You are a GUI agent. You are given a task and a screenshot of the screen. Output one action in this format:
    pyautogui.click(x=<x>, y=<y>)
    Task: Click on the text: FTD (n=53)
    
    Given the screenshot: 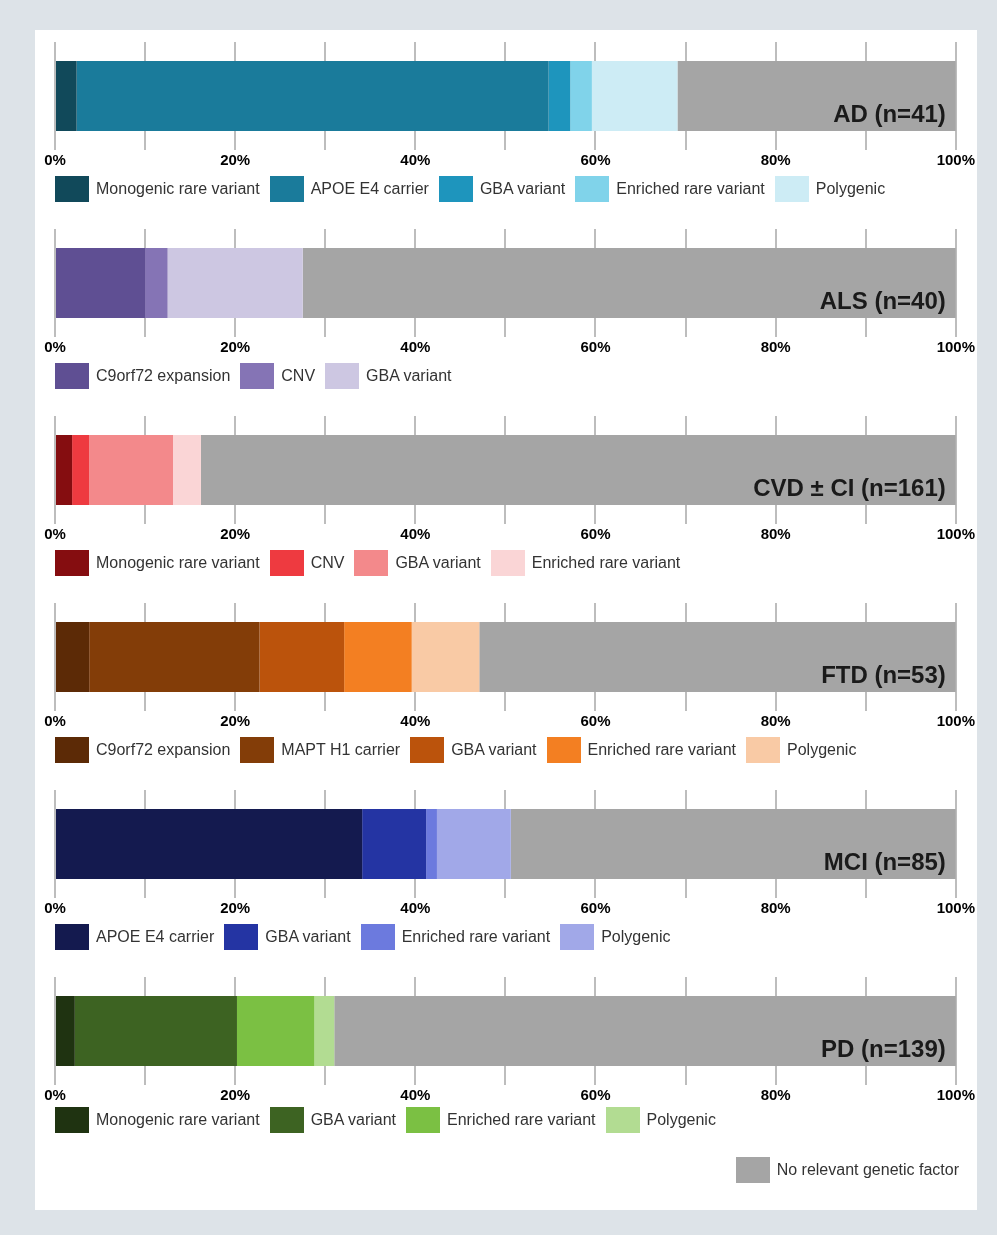 What is the action you would take?
    pyautogui.click(x=883, y=674)
    